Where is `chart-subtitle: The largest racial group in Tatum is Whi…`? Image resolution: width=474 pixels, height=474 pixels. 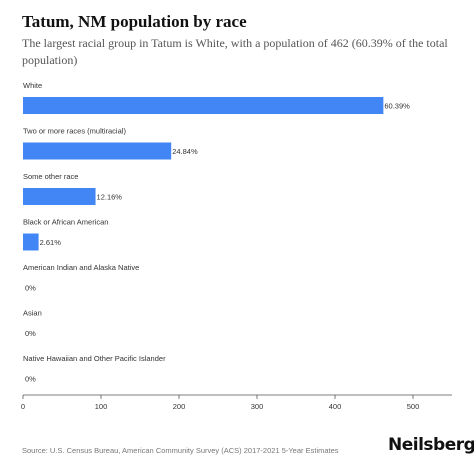 chart-subtitle: The largest racial group in Tatum is Whi… is located at coordinates (235, 51).